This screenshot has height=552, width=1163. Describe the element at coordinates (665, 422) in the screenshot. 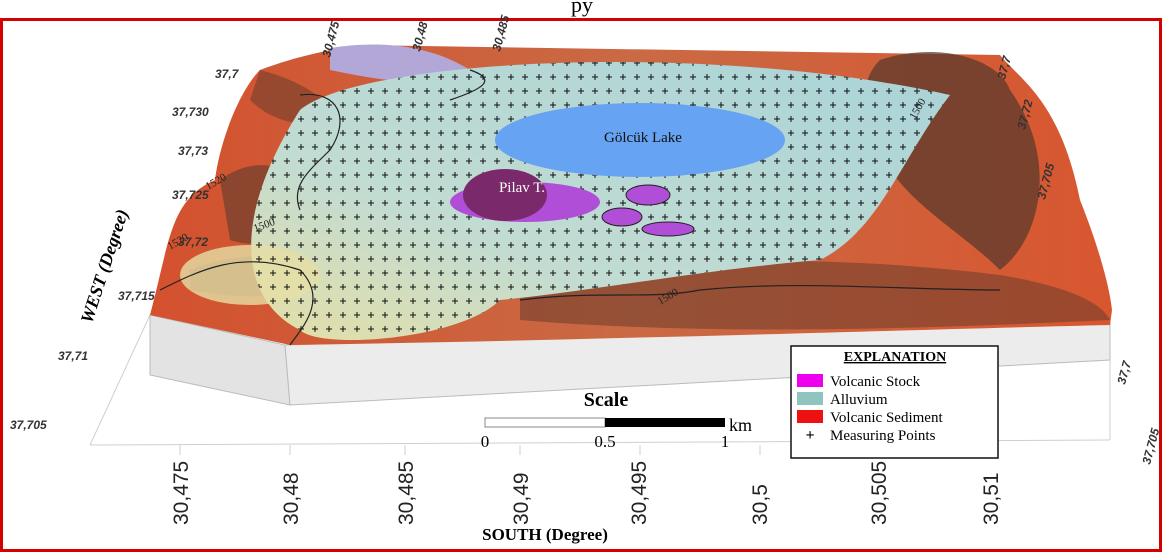

I see `scale-bar-black` at that location.